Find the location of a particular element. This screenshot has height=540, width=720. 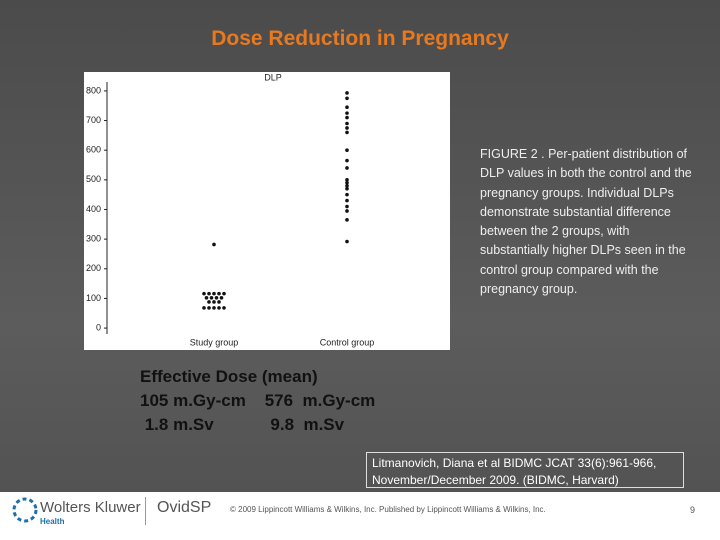

x-tick-label: Study group is located at coordinates (214, 342).